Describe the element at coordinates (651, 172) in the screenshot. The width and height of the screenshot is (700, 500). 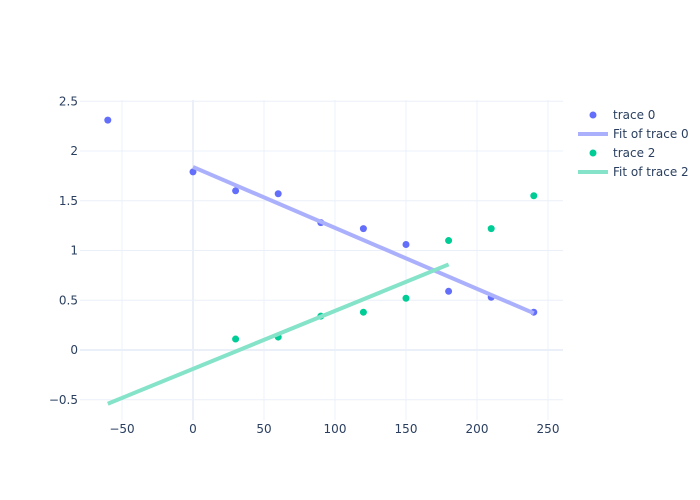
I see `legend-label: Fit of trace 2` at that location.